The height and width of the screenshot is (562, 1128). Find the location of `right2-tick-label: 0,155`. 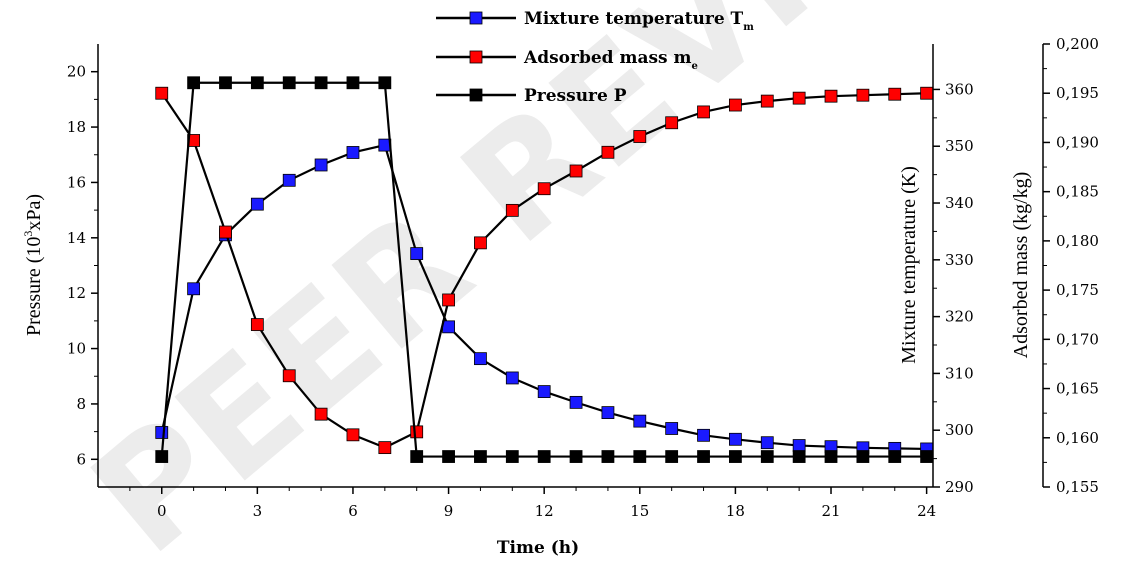

right2-tick-label: 0,155 is located at coordinates (1077, 487).